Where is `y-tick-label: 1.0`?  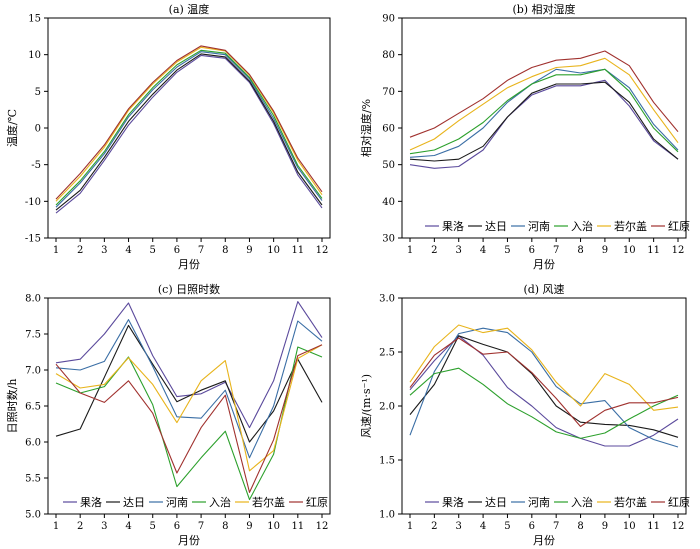
y-tick-label: 1.0 is located at coordinates (387, 515).